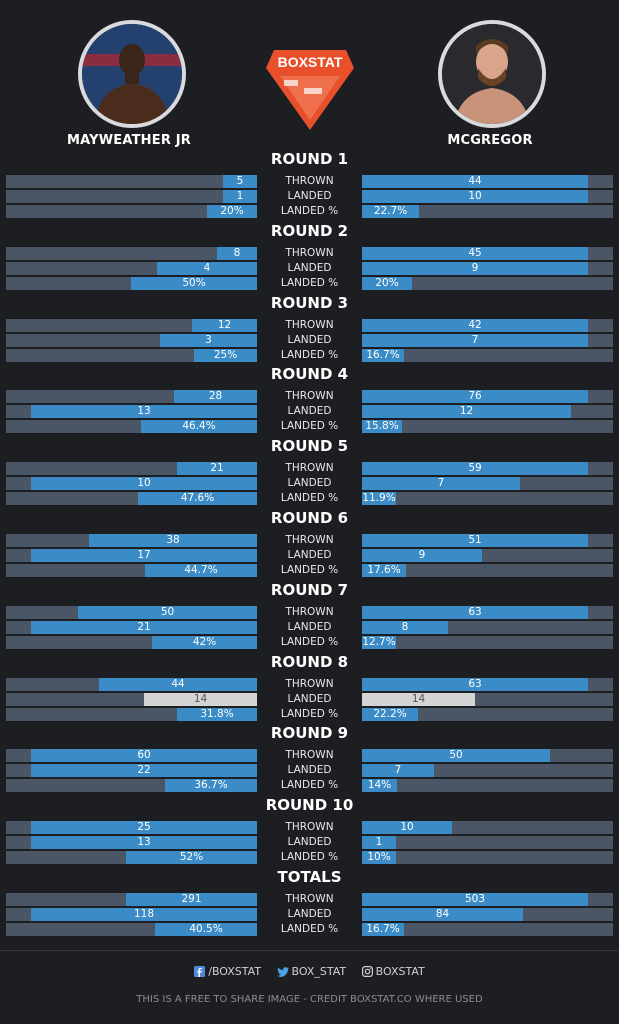  Describe the element at coordinates (384, 570) in the screenshot. I see `right-pct-value: 17.6%` at that location.